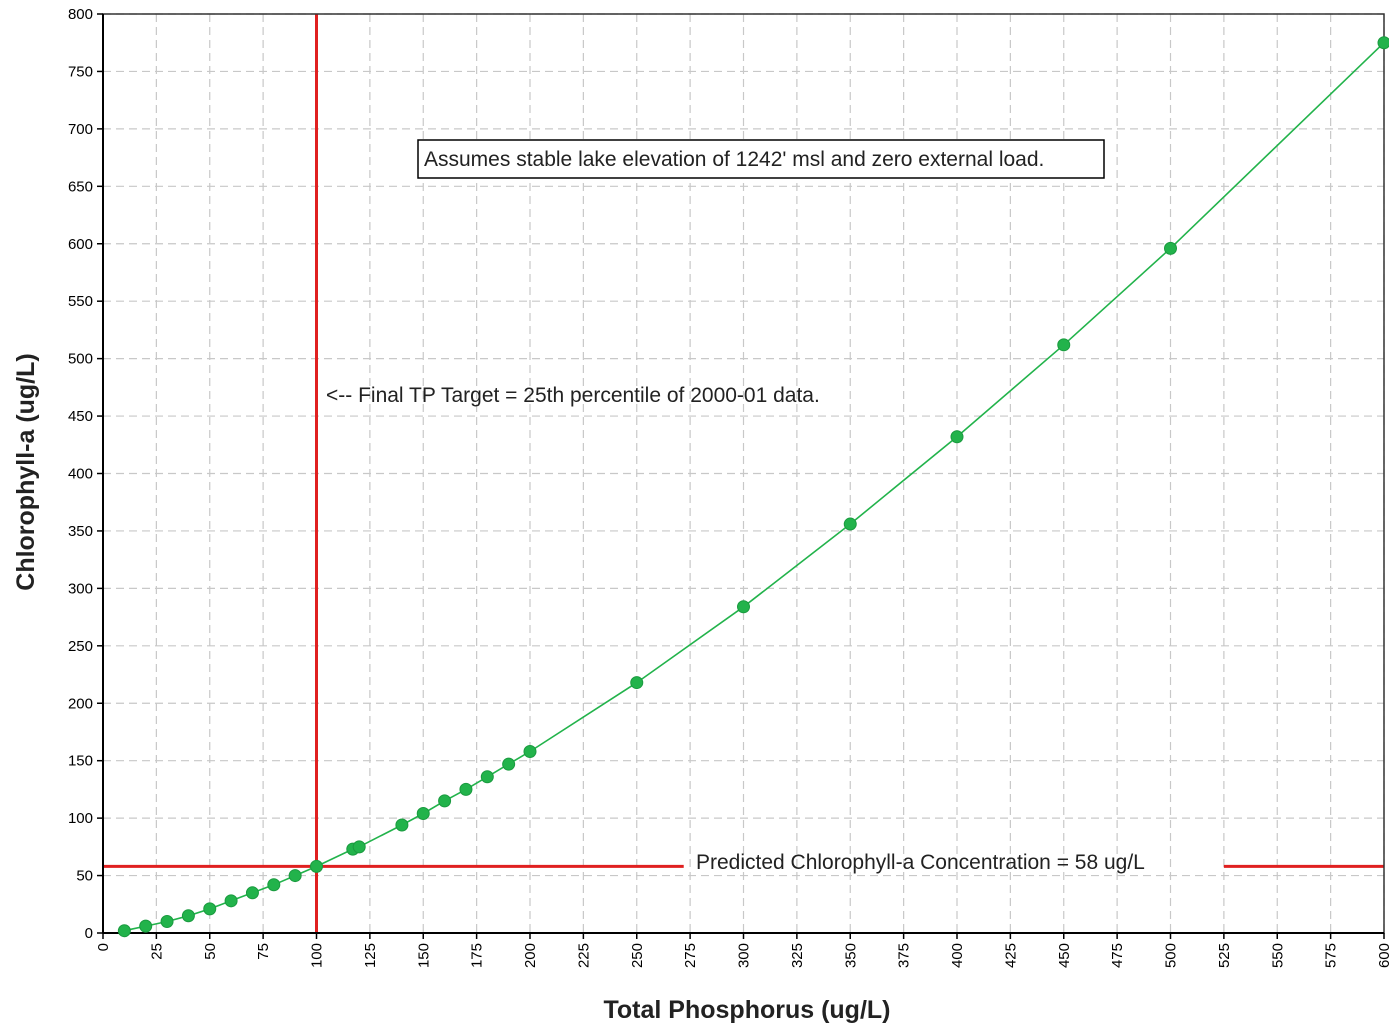 This screenshot has height=1029, width=1389. I want to click on y-tick-label: 300, so click(80, 588).